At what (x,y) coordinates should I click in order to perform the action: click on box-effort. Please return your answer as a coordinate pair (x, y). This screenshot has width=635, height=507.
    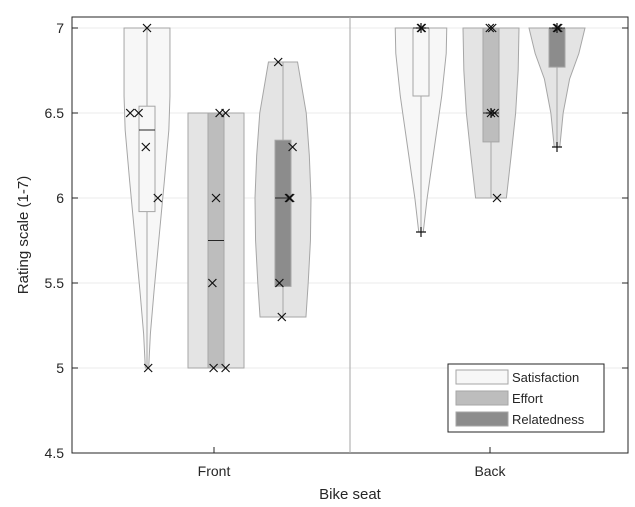
    Looking at the image, I should click on (491, 85).